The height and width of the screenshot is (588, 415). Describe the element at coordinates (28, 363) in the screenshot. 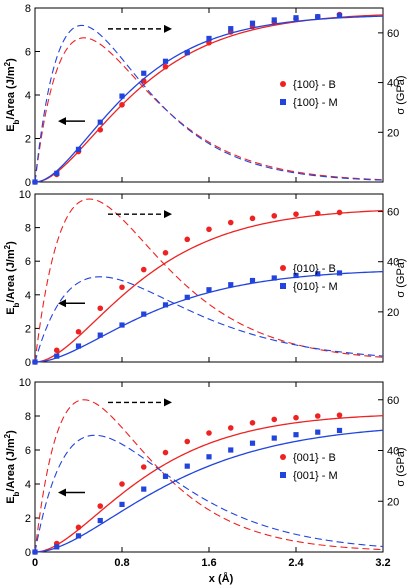

I see `y-tick-label: 0` at that location.